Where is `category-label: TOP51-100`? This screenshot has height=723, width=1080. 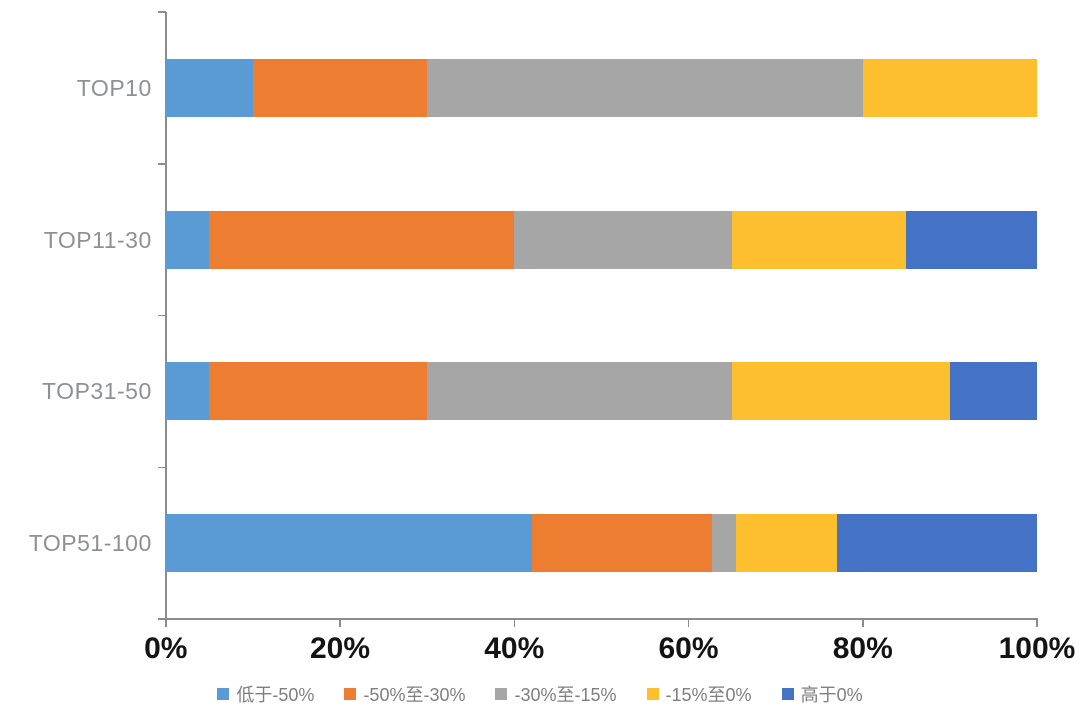
category-label: TOP51-100 is located at coordinates (90, 543).